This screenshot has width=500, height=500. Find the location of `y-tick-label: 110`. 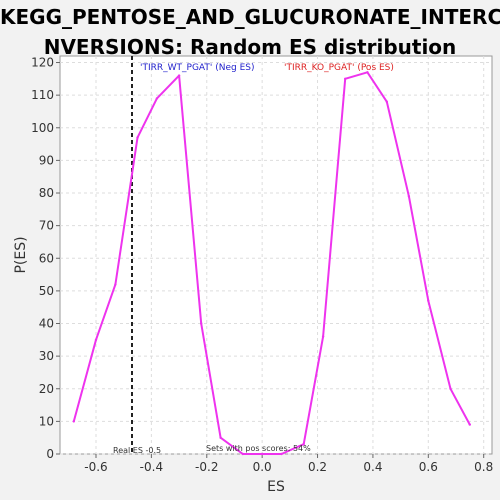

y-tick-label: 110 is located at coordinates (42, 95).